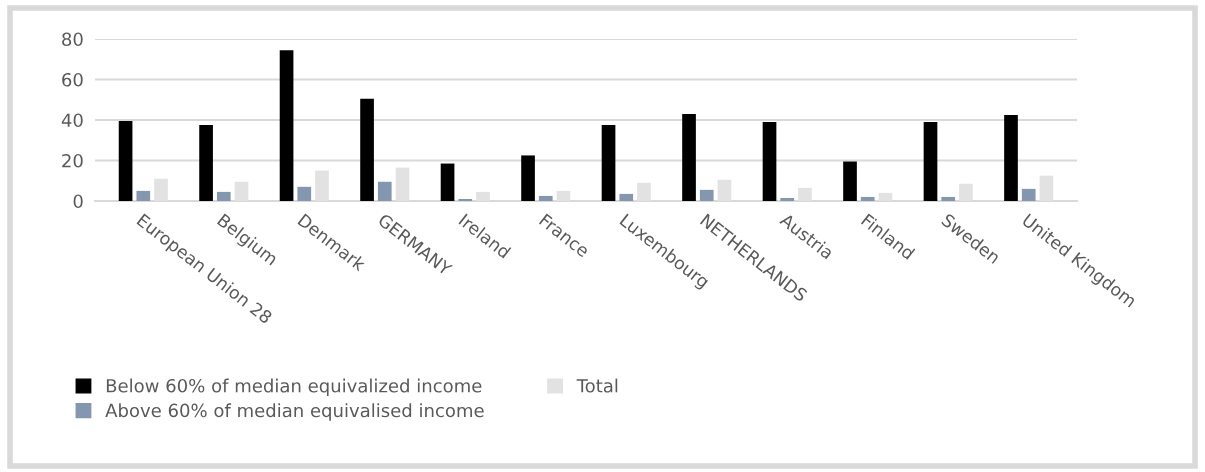 Image resolution: width=1205 pixels, height=472 pixels. What do you see at coordinates (72, 79) in the screenshot?
I see `y-tick-label: 60` at bounding box center [72, 79].